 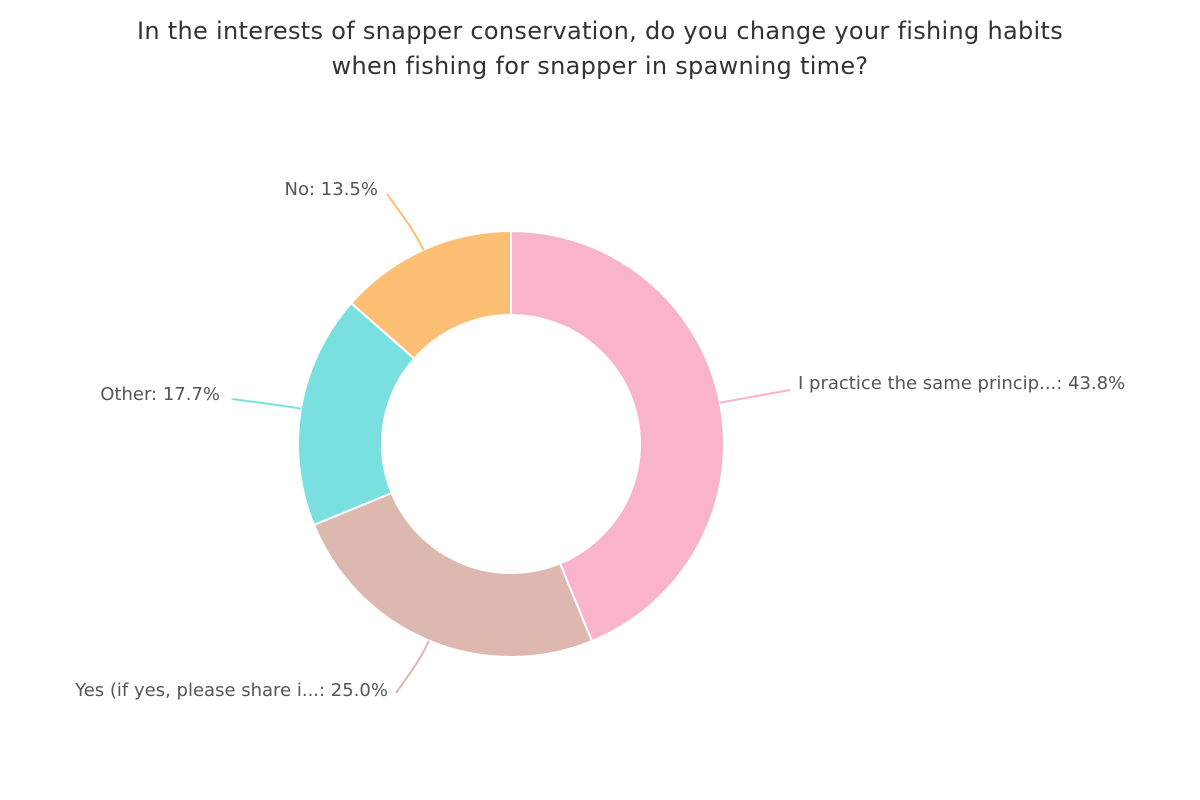 What do you see at coordinates (430, 295) in the screenshot?
I see `donut-slice-no` at bounding box center [430, 295].